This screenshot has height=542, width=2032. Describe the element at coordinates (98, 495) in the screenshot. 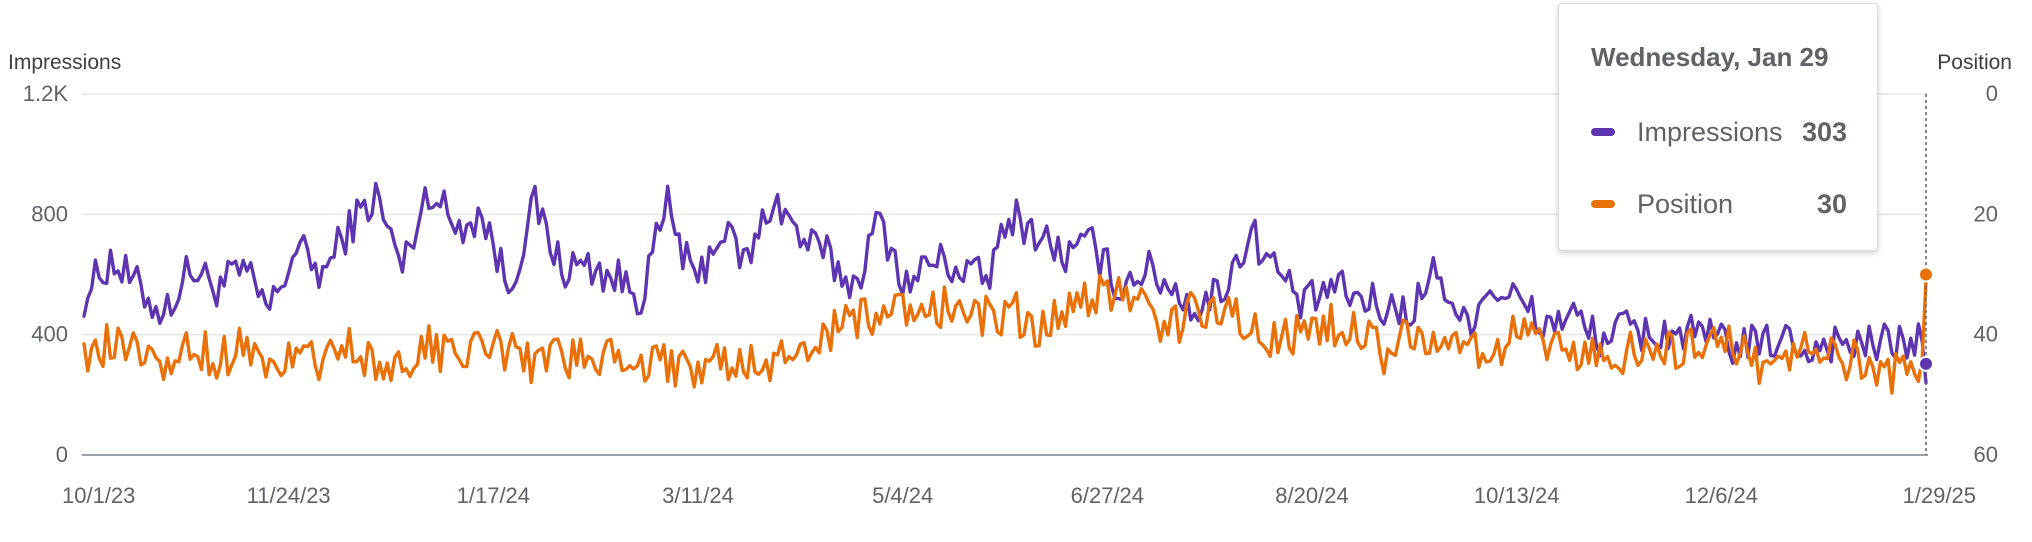

I see `x-tick-label: 10/1/23` at that location.